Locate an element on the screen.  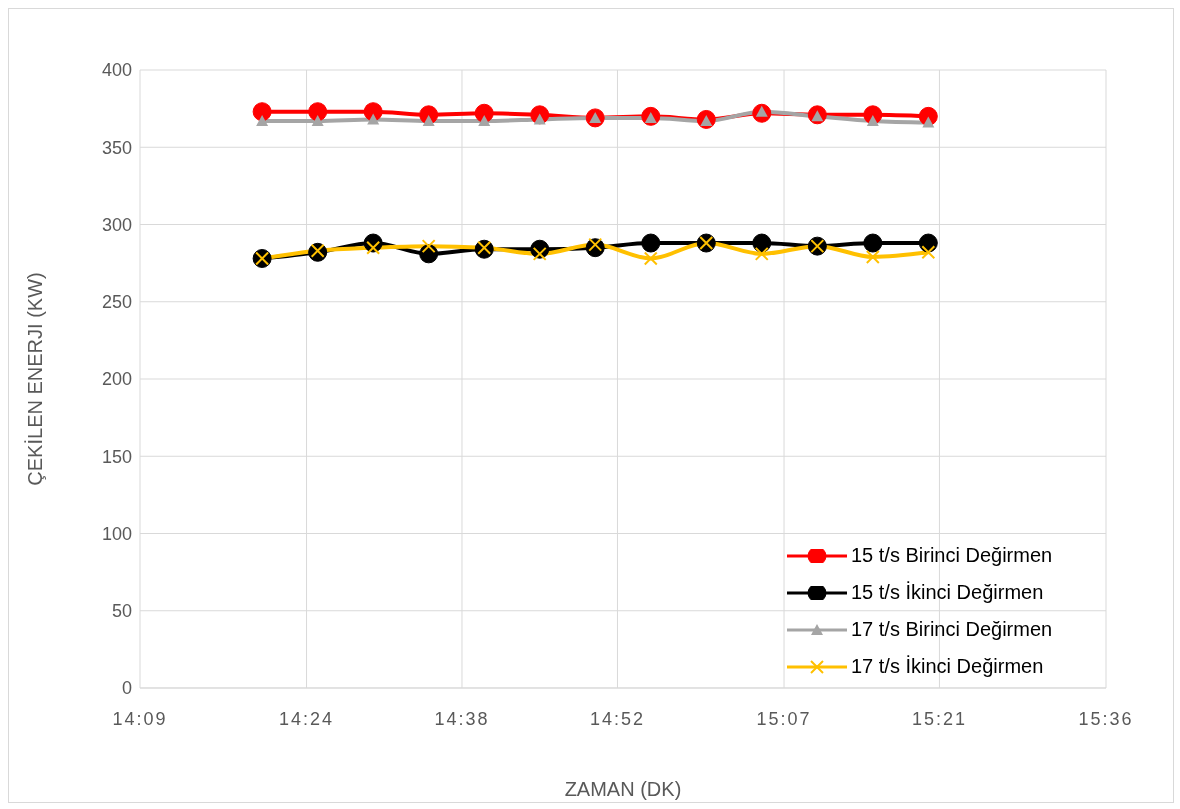
x-tick-label: 14:38 is located at coordinates (462, 718).